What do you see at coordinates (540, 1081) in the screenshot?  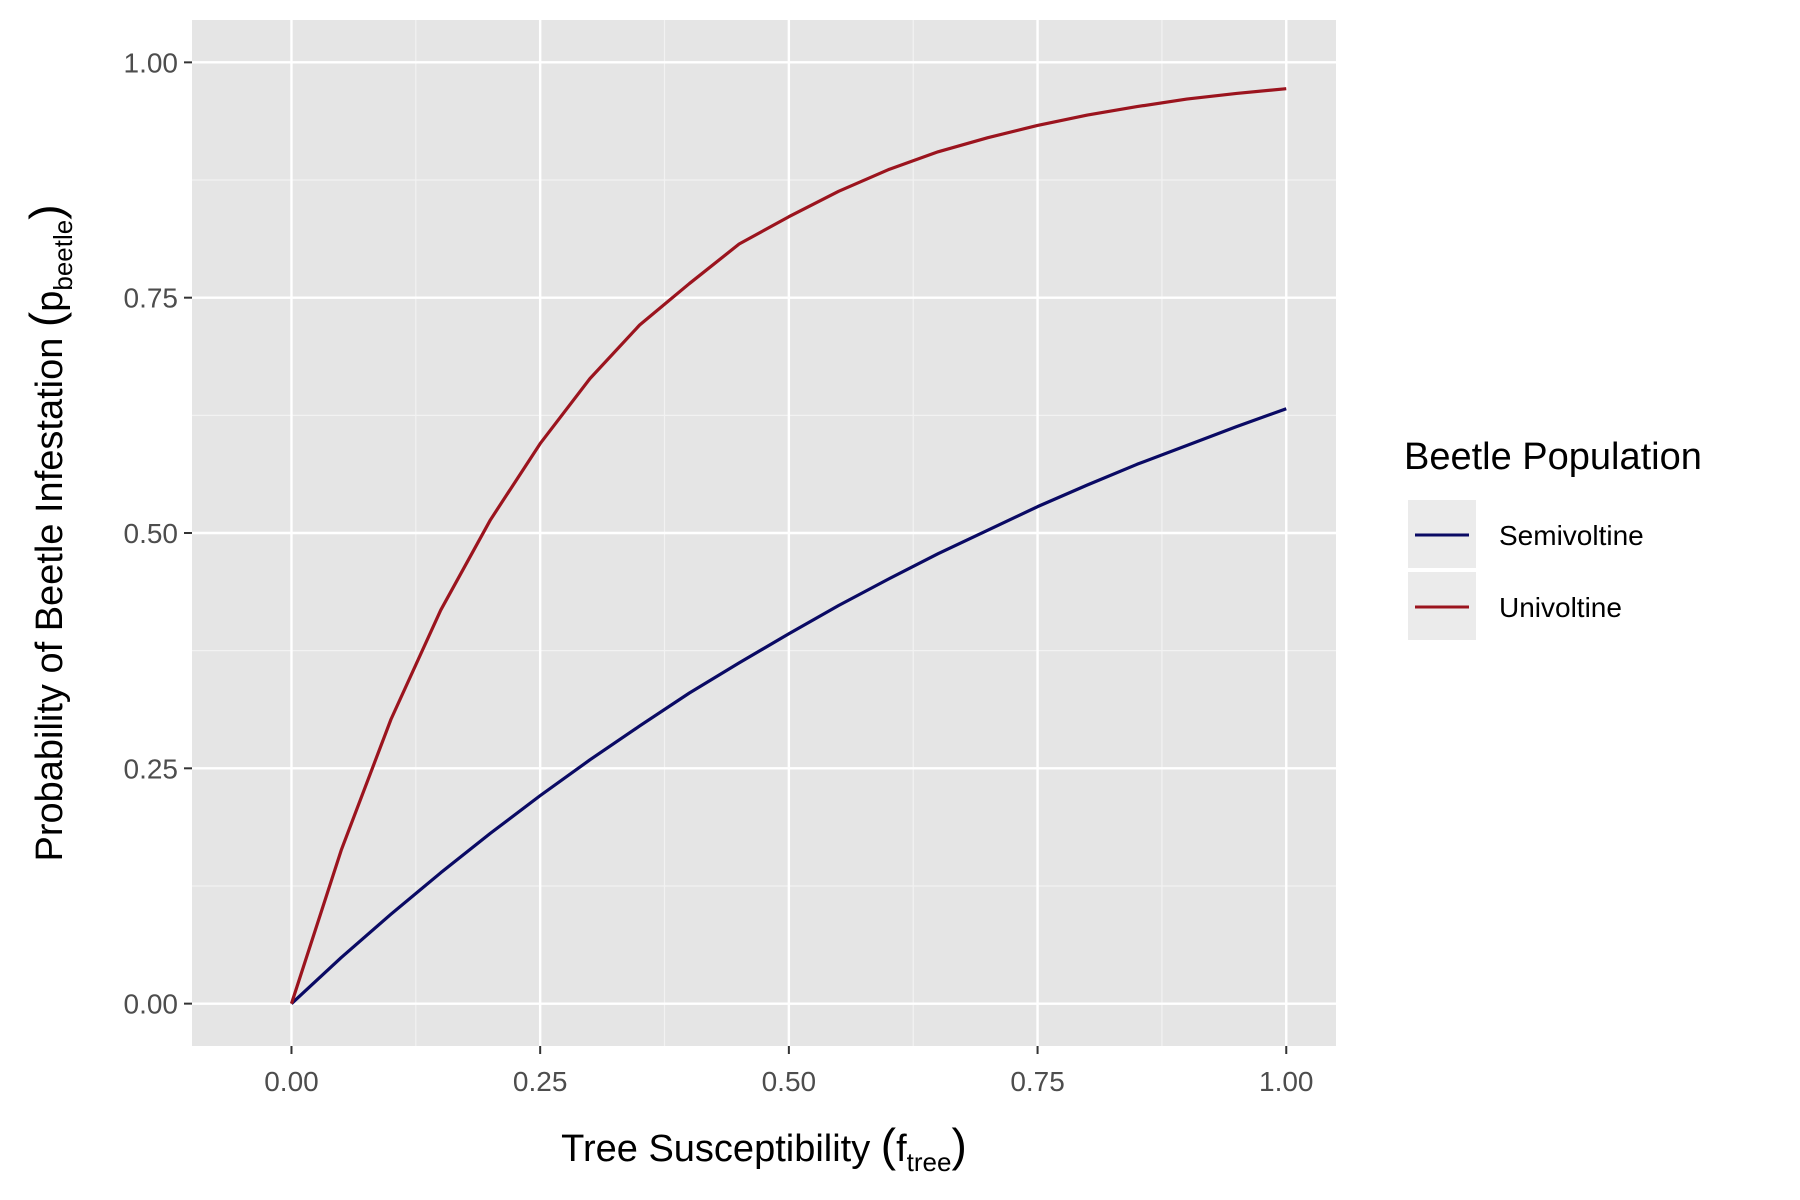 I see `x-tick-label: 0.25` at bounding box center [540, 1081].